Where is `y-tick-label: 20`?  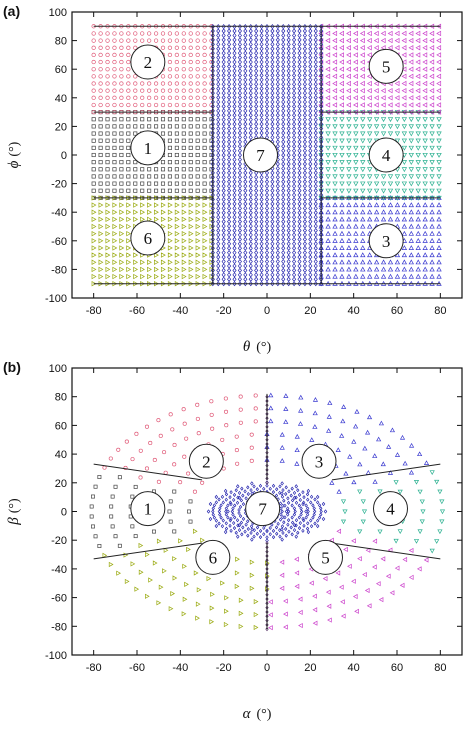
y-tick-label: 20 is located at coordinates (61, 484).